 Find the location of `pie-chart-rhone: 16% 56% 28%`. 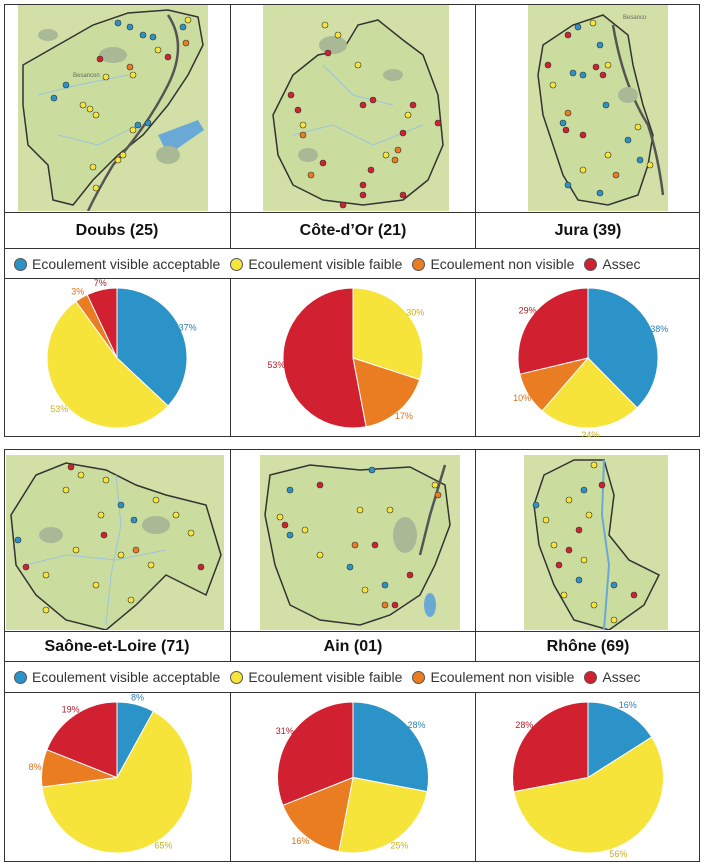

pie-chart-rhone: 16% 56% 28% is located at coordinates (588, 779).